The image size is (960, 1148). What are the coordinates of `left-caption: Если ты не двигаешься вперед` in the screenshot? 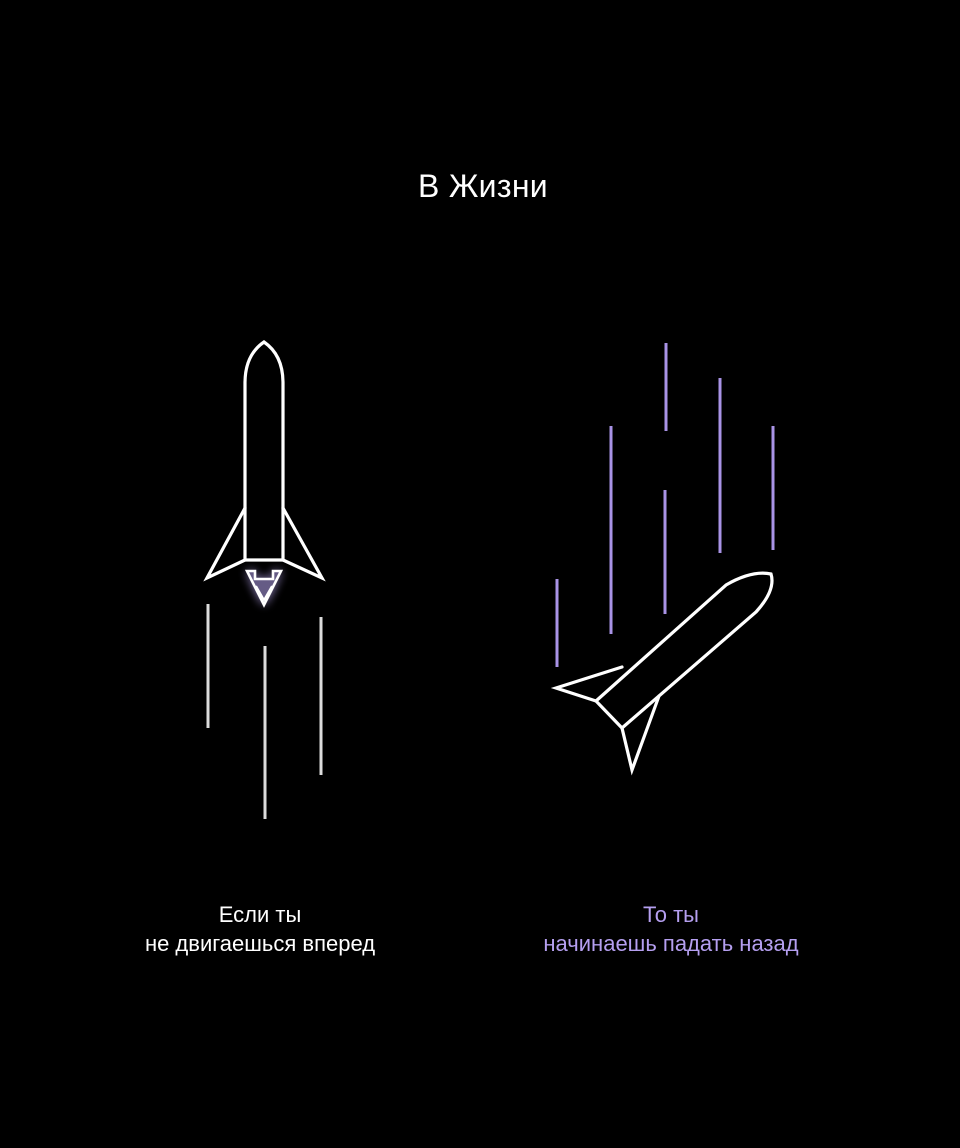 It's located at (260, 929).